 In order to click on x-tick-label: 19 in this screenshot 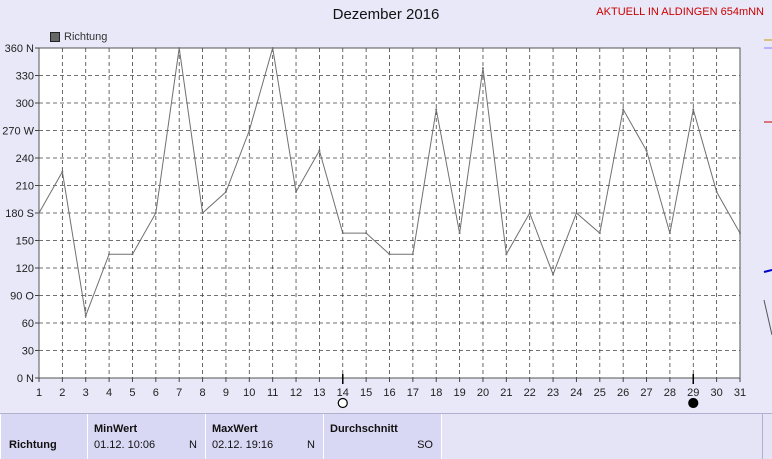, I will do `click(459, 393)`.